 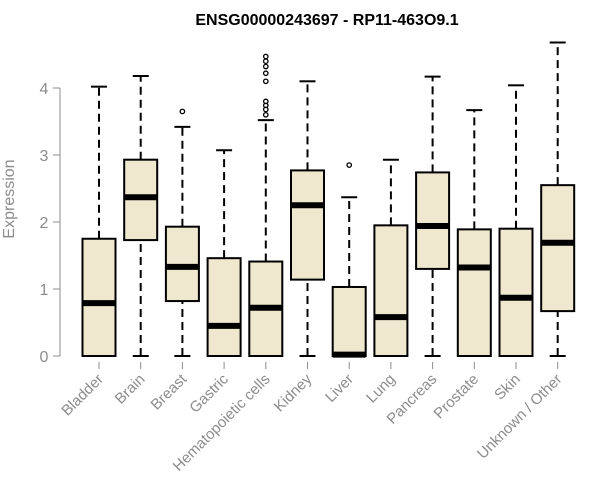 I want to click on box-prostate, so click(x=474, y=233).